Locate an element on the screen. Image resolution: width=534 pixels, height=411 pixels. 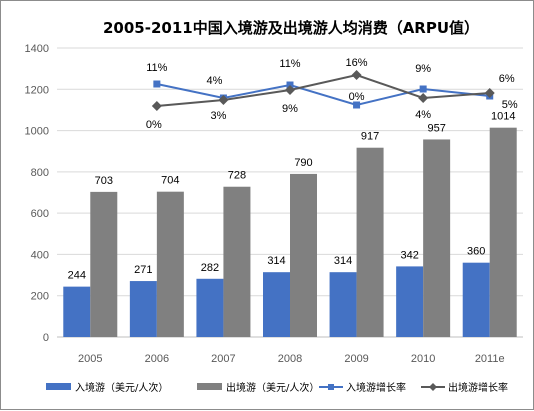
inbound-bar-2006 is located at coordinates (143, 309).